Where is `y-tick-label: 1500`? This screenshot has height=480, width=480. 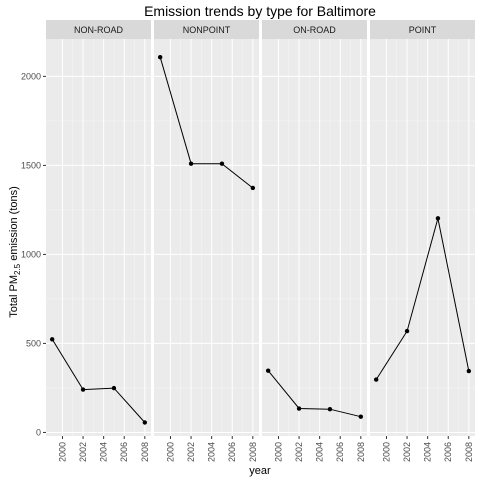 y-tick-label: 1500 is located at coordinates (31, 165).